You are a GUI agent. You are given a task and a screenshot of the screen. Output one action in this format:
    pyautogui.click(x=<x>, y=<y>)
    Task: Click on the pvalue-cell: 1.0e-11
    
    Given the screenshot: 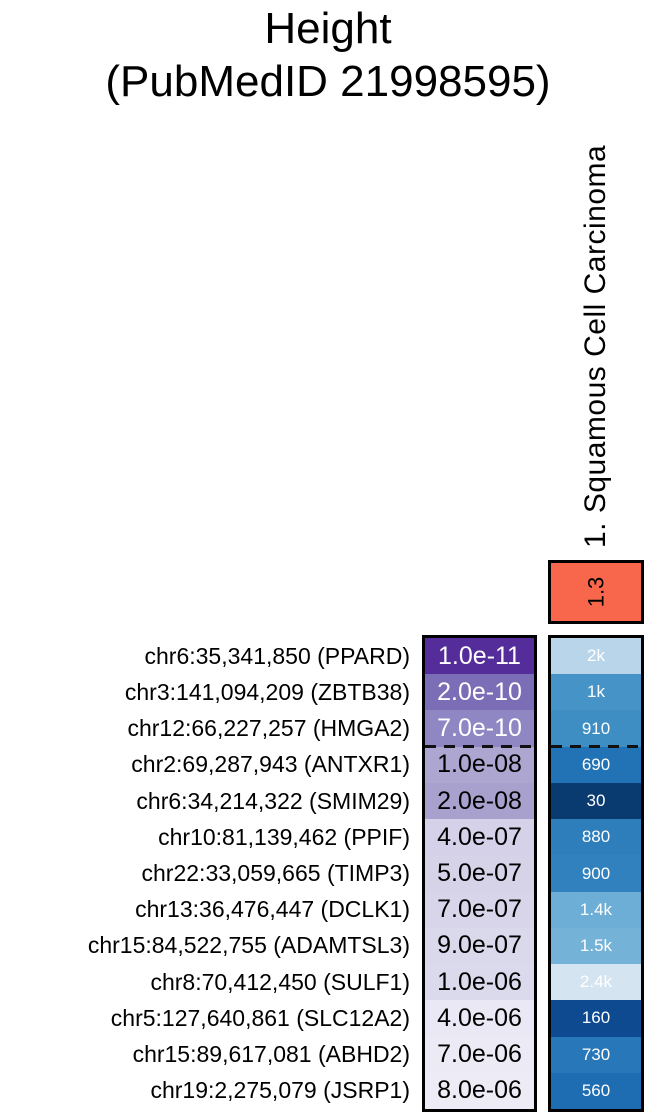 What is the action you would take?
    pyautogui.click(x=479, y=656)
    